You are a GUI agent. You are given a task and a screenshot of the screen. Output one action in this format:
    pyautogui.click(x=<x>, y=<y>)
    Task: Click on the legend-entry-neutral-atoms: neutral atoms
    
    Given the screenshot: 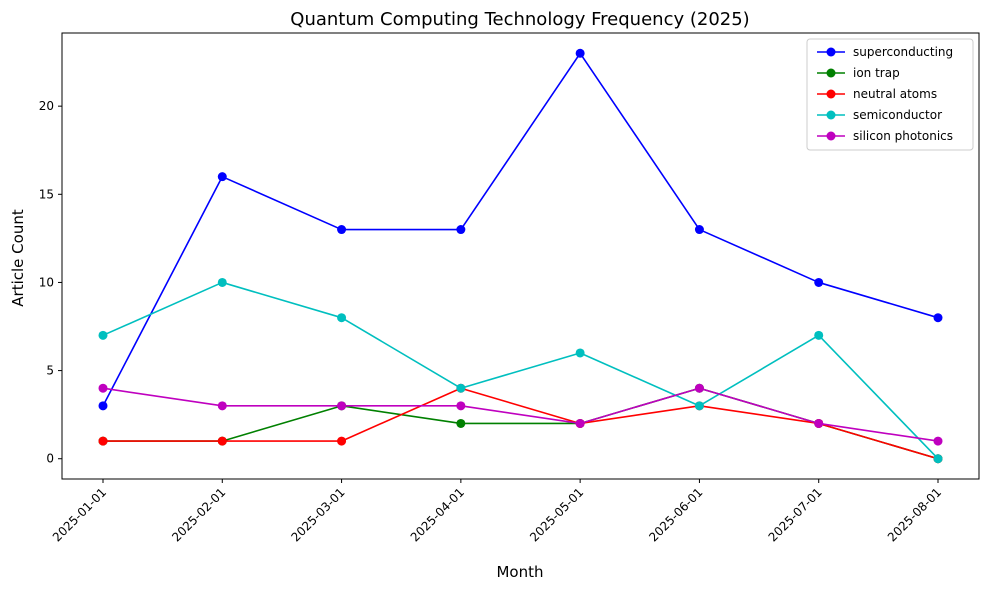 What is the action you would take?
    pyautogui.click(x=895, y=94)
    